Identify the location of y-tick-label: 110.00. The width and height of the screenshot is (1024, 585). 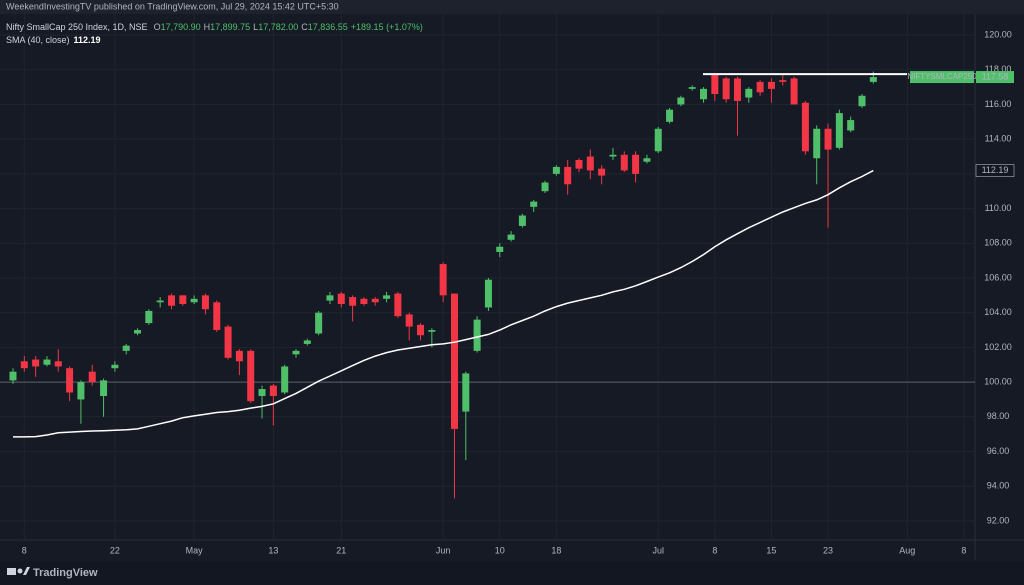
(998, 208).